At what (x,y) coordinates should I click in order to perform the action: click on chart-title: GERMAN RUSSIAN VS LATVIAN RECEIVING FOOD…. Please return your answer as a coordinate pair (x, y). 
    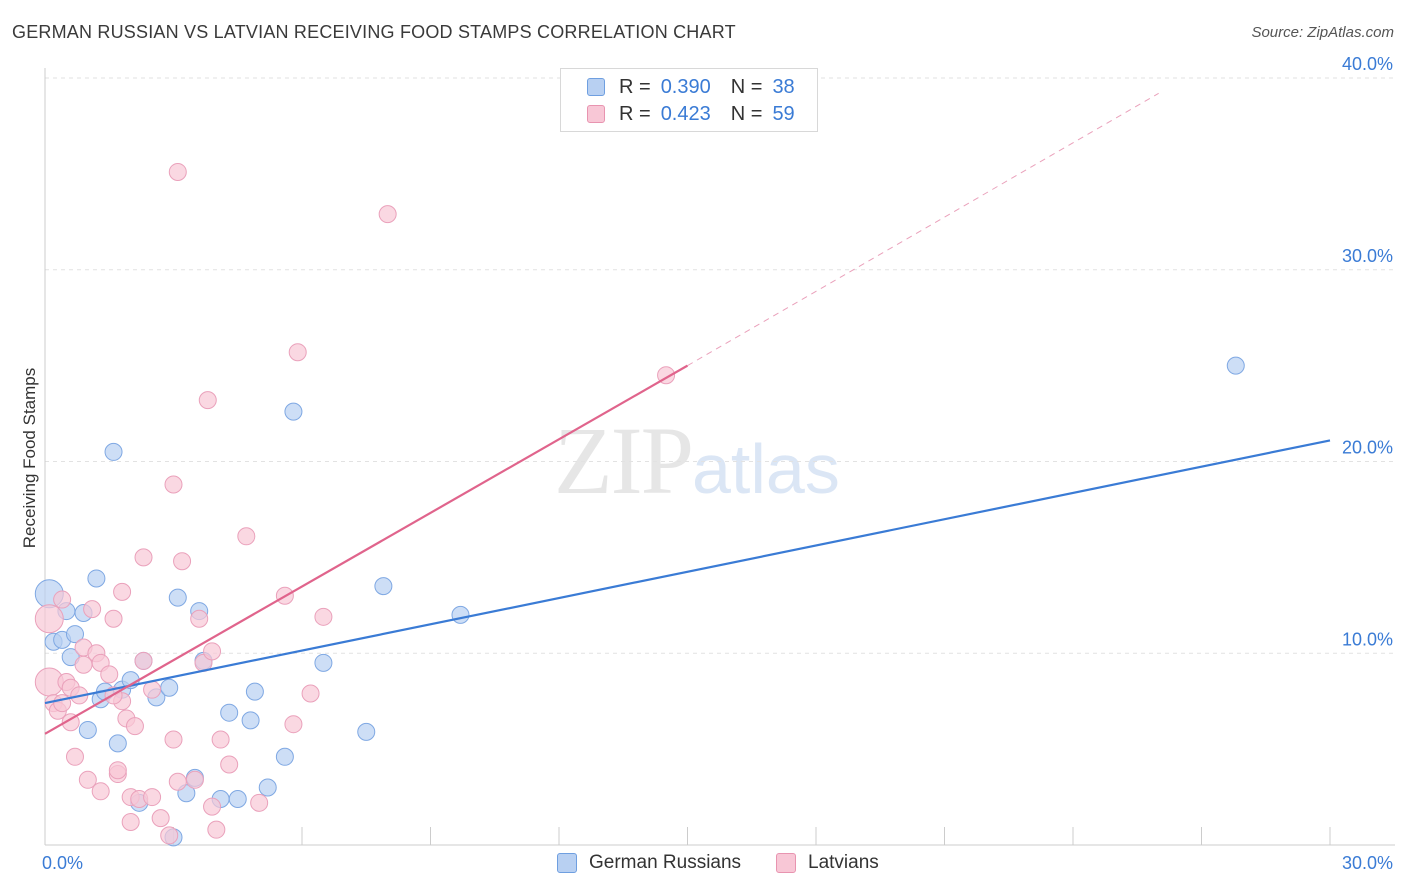
    Looking at the image, I should click on (374, 32).